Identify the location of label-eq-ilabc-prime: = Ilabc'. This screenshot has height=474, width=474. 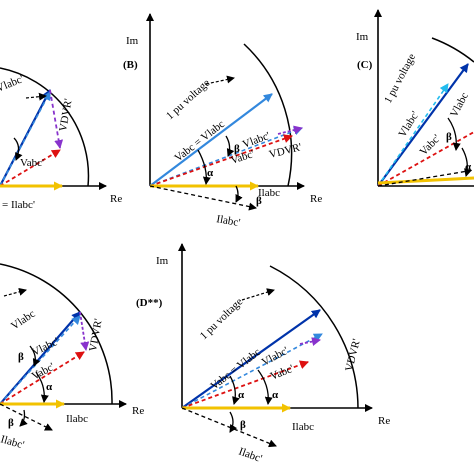
(18, 205).